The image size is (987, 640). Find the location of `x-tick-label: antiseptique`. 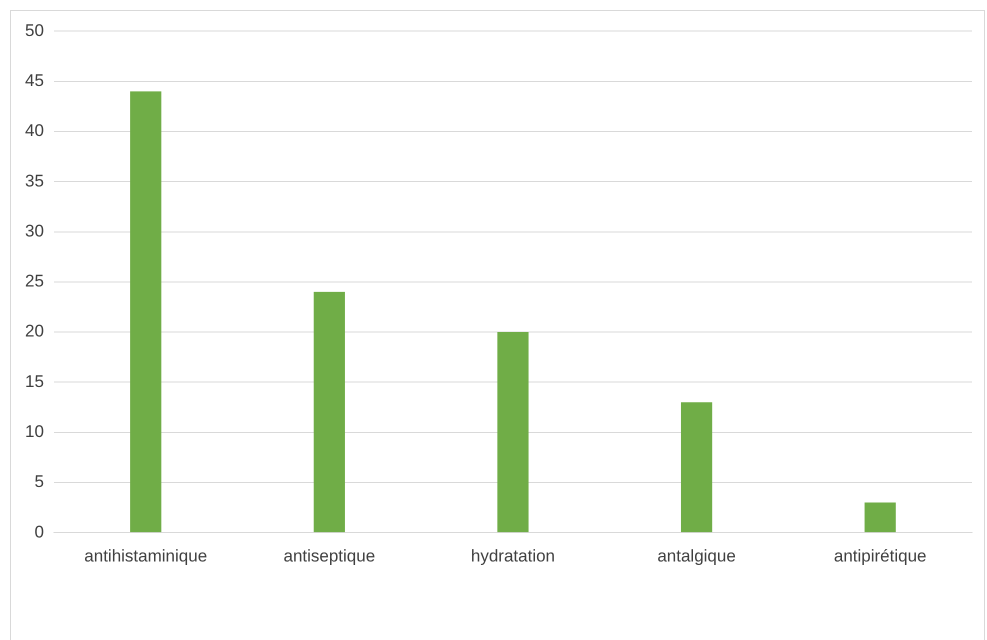

x-tick-label: antiseptique is located at coordinates (329, 556).